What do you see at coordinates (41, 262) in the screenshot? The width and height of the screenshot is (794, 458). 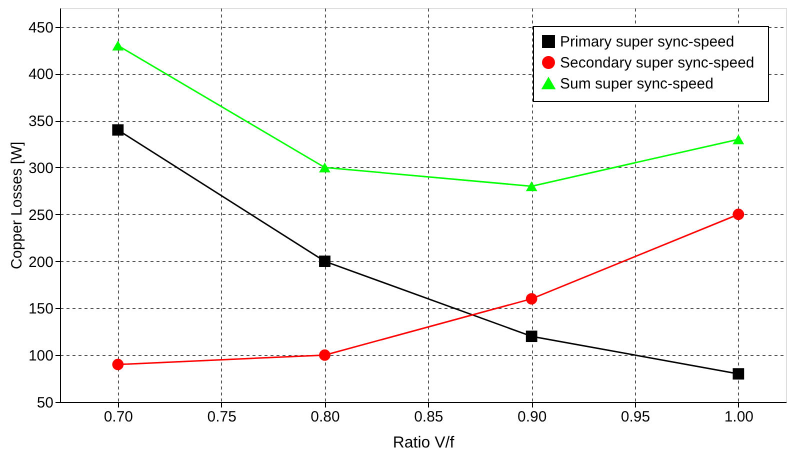 I see `y-tick-label: 200` at bounding box center [41, 262].